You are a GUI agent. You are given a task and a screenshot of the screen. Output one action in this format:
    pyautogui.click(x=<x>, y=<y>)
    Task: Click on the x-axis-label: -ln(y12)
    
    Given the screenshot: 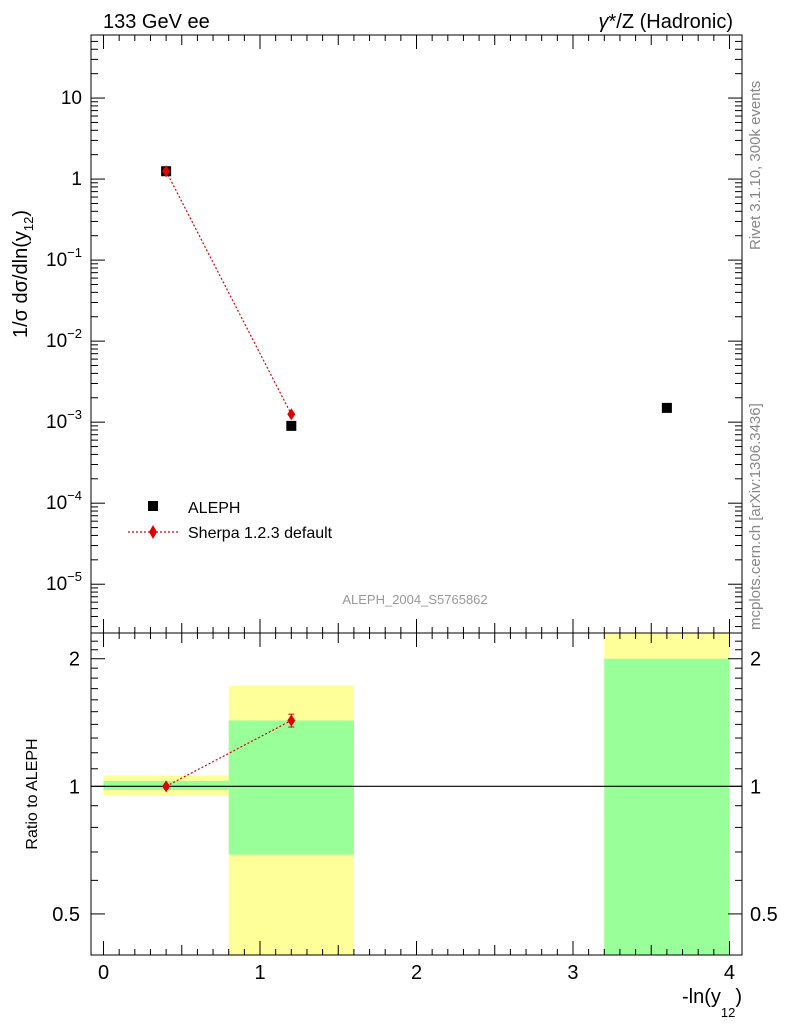 What is the action you would take?
    pyautogui.click(x=712, y=1003)
    